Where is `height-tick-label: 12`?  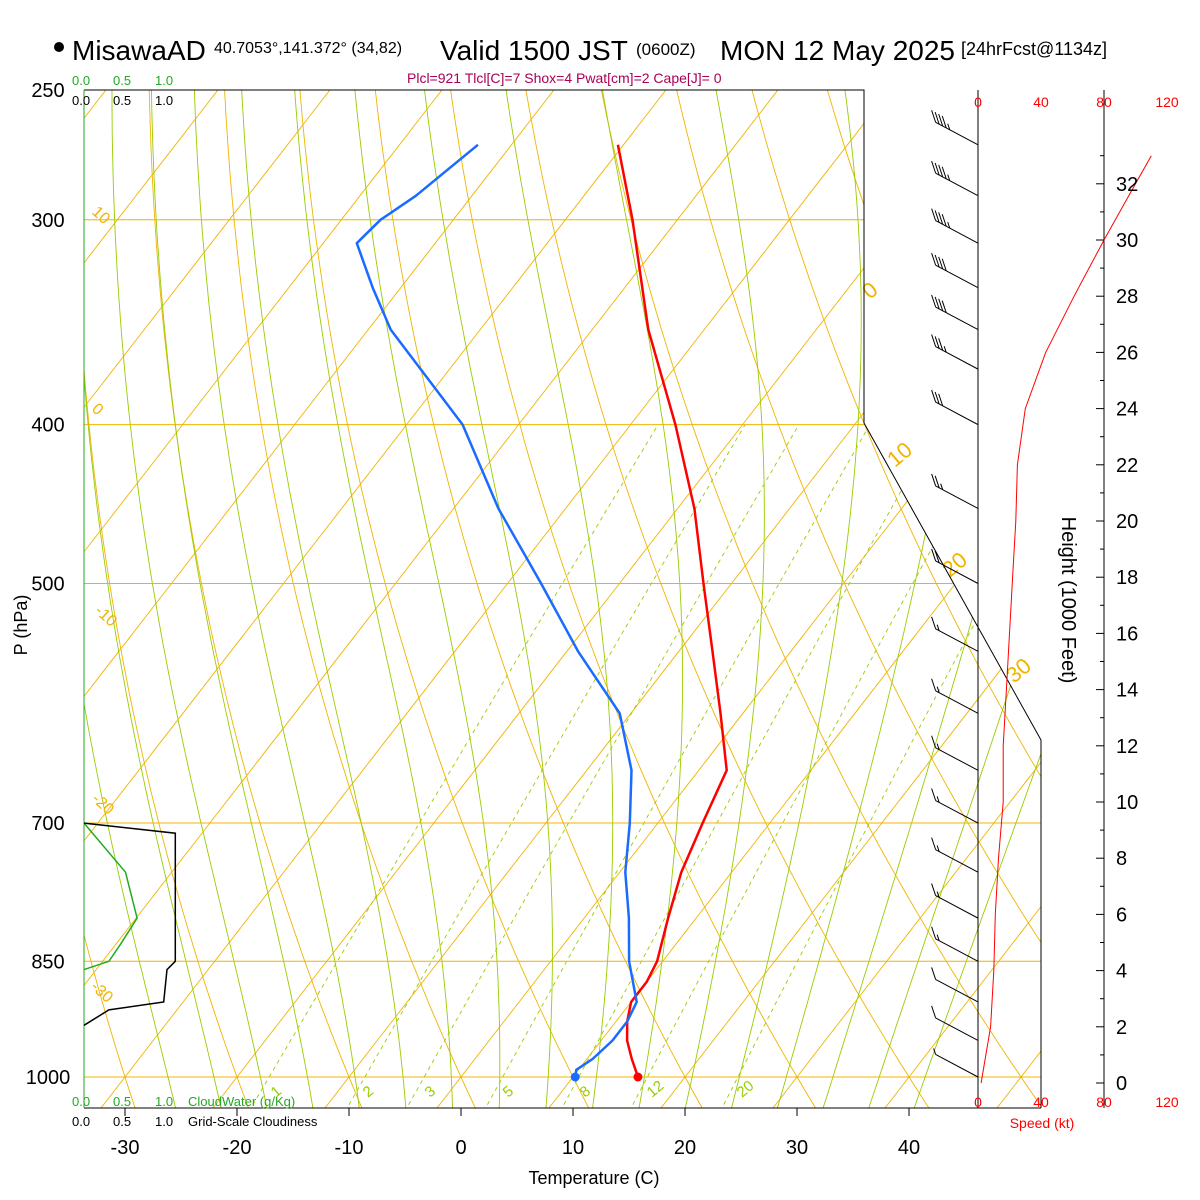 height-tick-label: 12 is located at coordinates (1127, 747).